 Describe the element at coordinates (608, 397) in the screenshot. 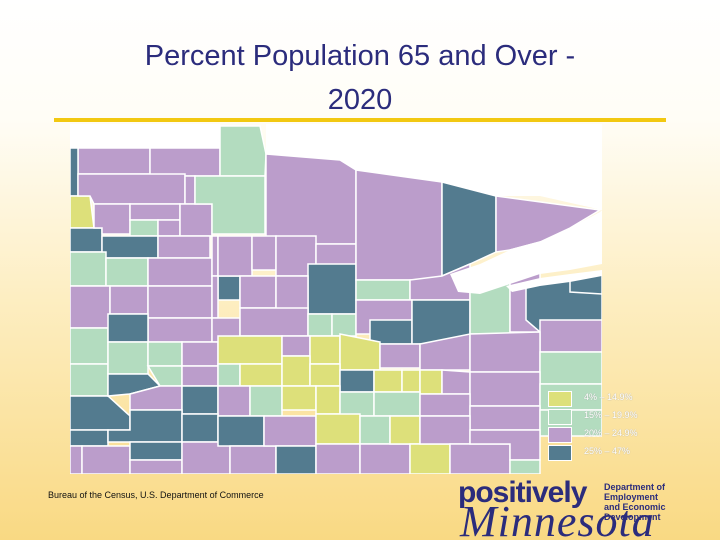

I see `legend-label: 4% – 14.9%` at that location.